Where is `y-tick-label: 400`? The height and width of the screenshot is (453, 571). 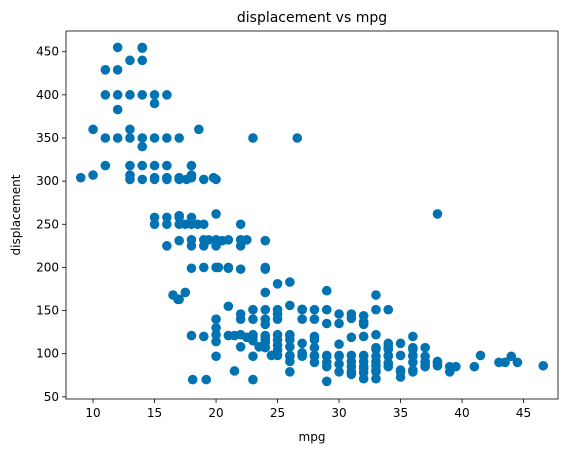
y-tick-label: 400 is located at coordinates (47, 95).